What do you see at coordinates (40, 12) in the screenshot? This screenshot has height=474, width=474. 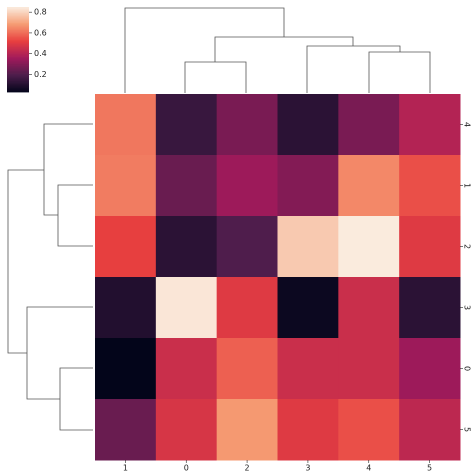 I see `colorbar-tick-label: 0.8` at bounding box center [40, 12].